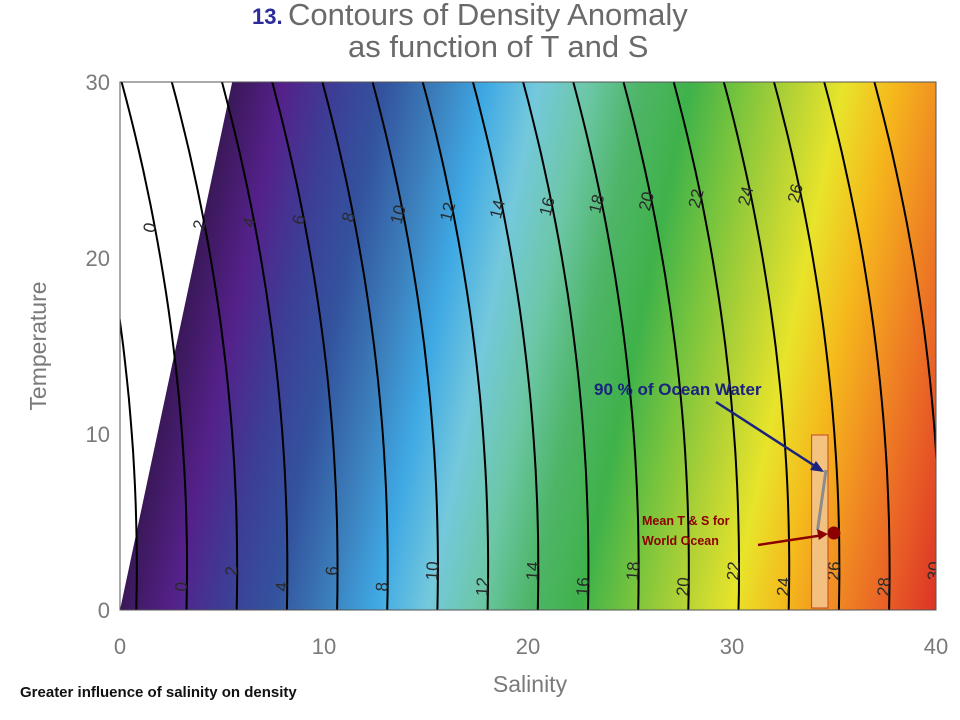  Describe the element at coordinates (767, 435) in the screenshot. I see `annotation-arrow-blue` at that location.